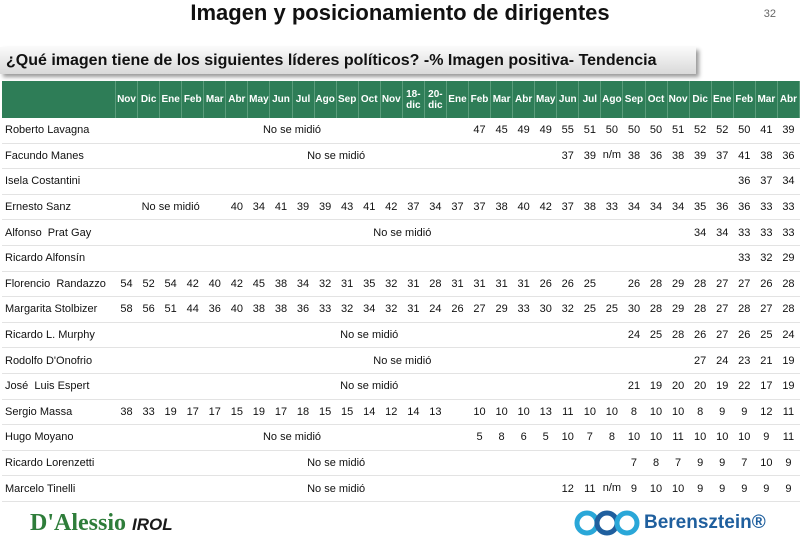  I want to click on value-cell: 7, so click(678, 463).